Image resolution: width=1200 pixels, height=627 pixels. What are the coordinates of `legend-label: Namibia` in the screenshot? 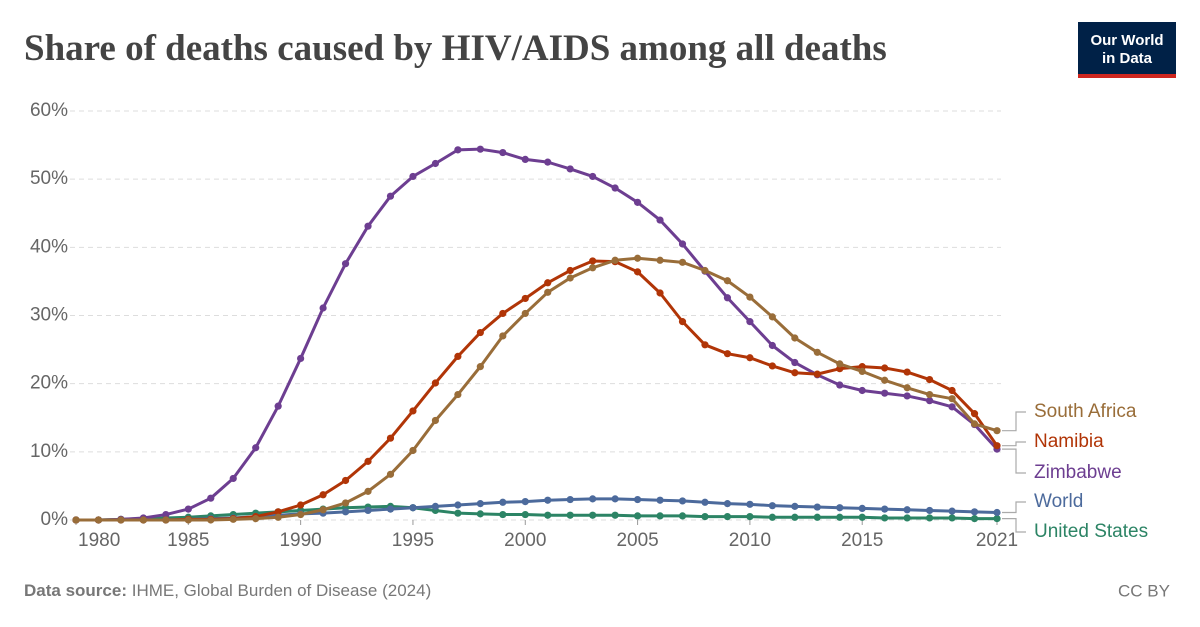 It's located at (1069, 441).